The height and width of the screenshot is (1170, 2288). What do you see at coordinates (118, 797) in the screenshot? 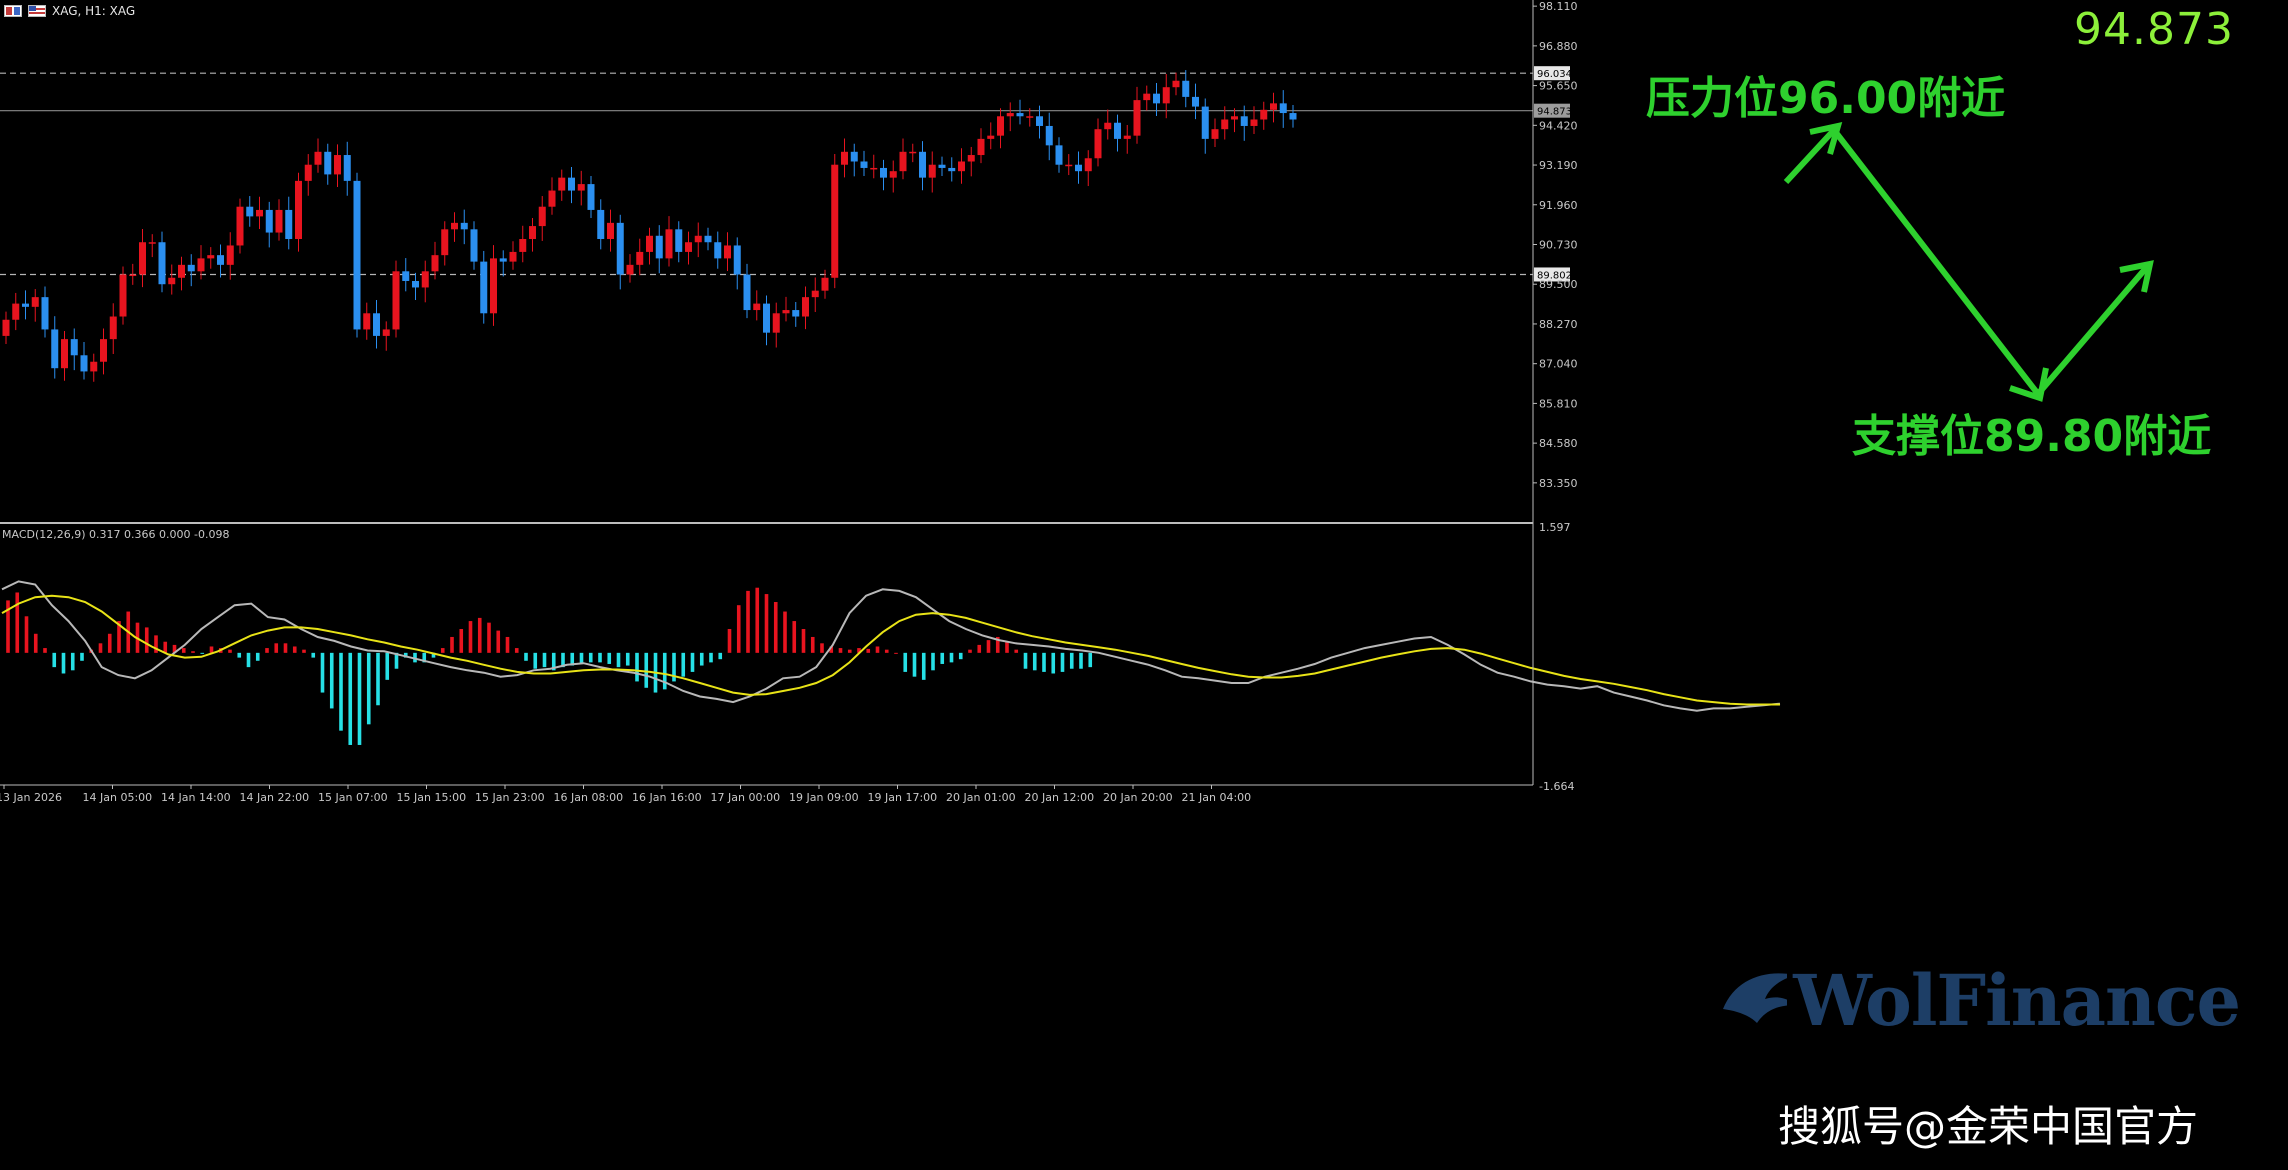
I see `x-tick-label: 14 Jan 05:00` at bounding box center [118, 797].